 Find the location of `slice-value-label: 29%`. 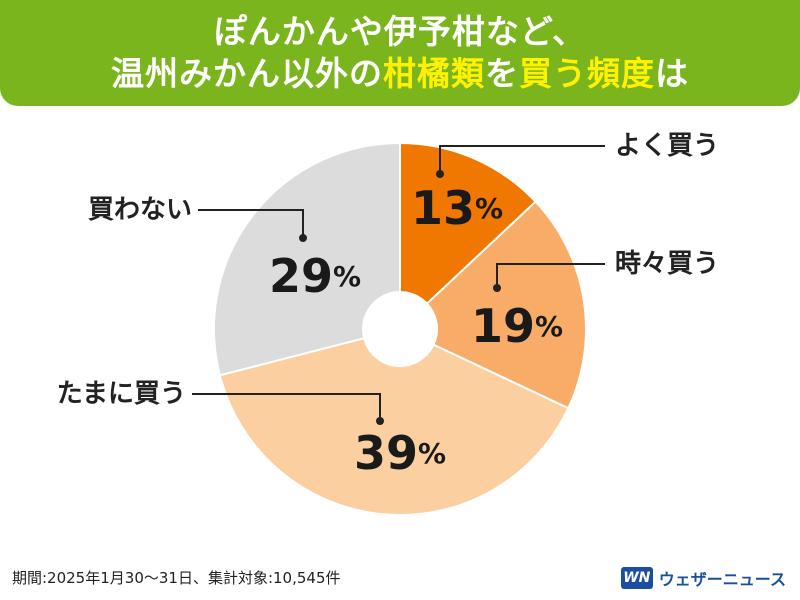

slice-value-label: 29% is located at coordinates (315, 276).